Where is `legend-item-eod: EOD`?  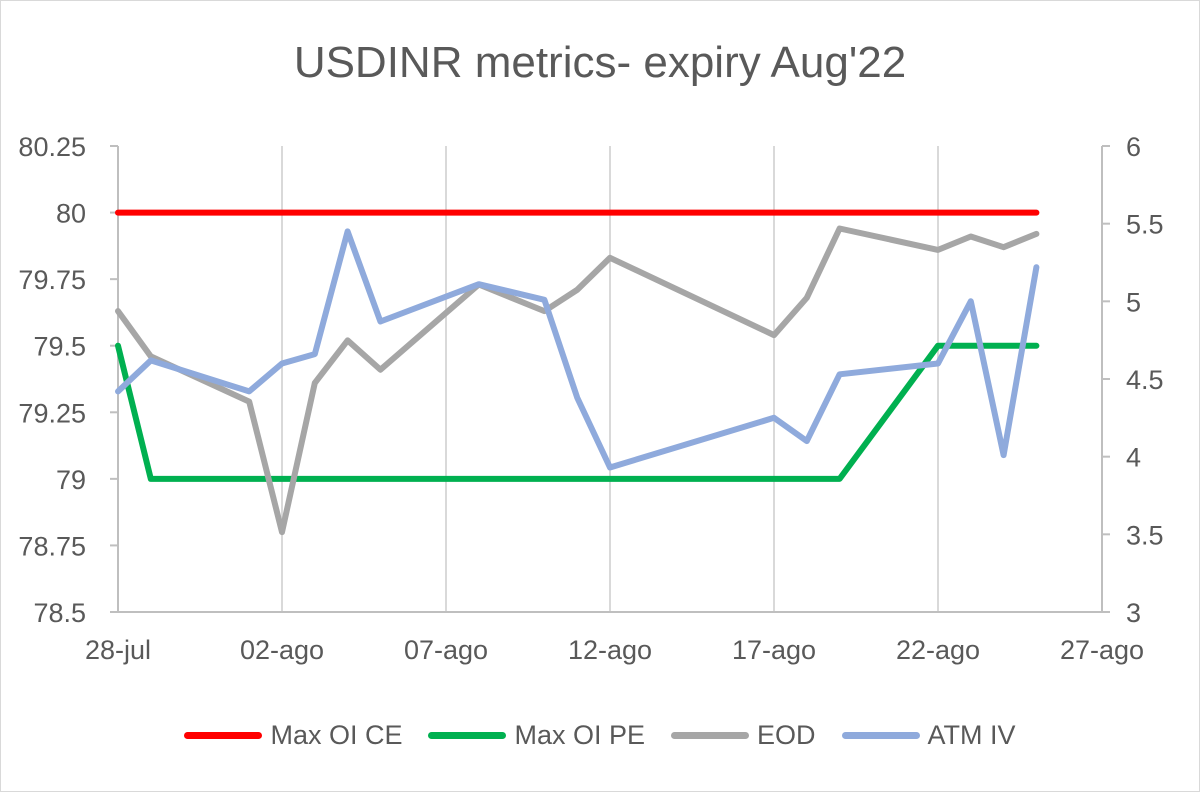 legend-item-eod: EOD is located at coordinates (743, 735).